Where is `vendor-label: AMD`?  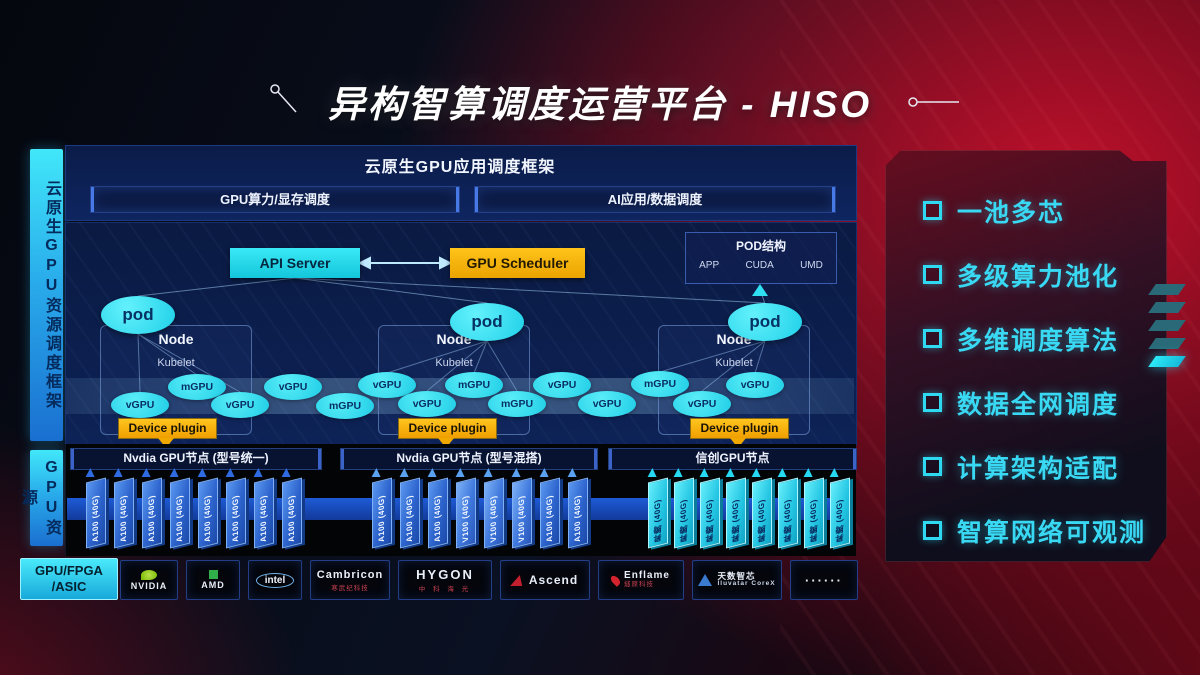 vendor-label: AMD is located at coordinates (213, 585).